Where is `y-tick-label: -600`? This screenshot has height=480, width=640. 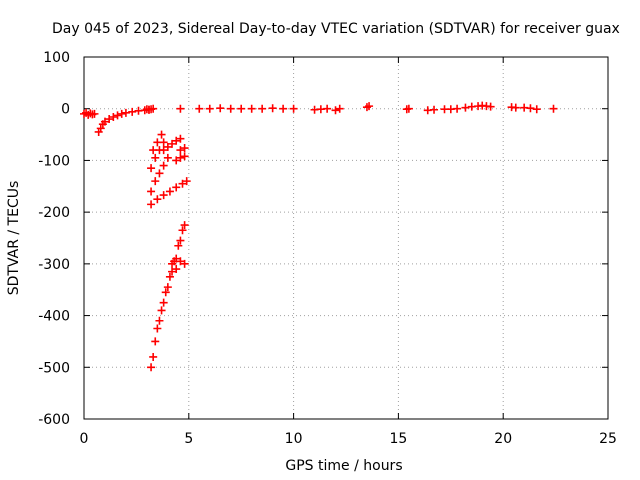 y-tick-label: -600 is located at coordinates (54, 420).